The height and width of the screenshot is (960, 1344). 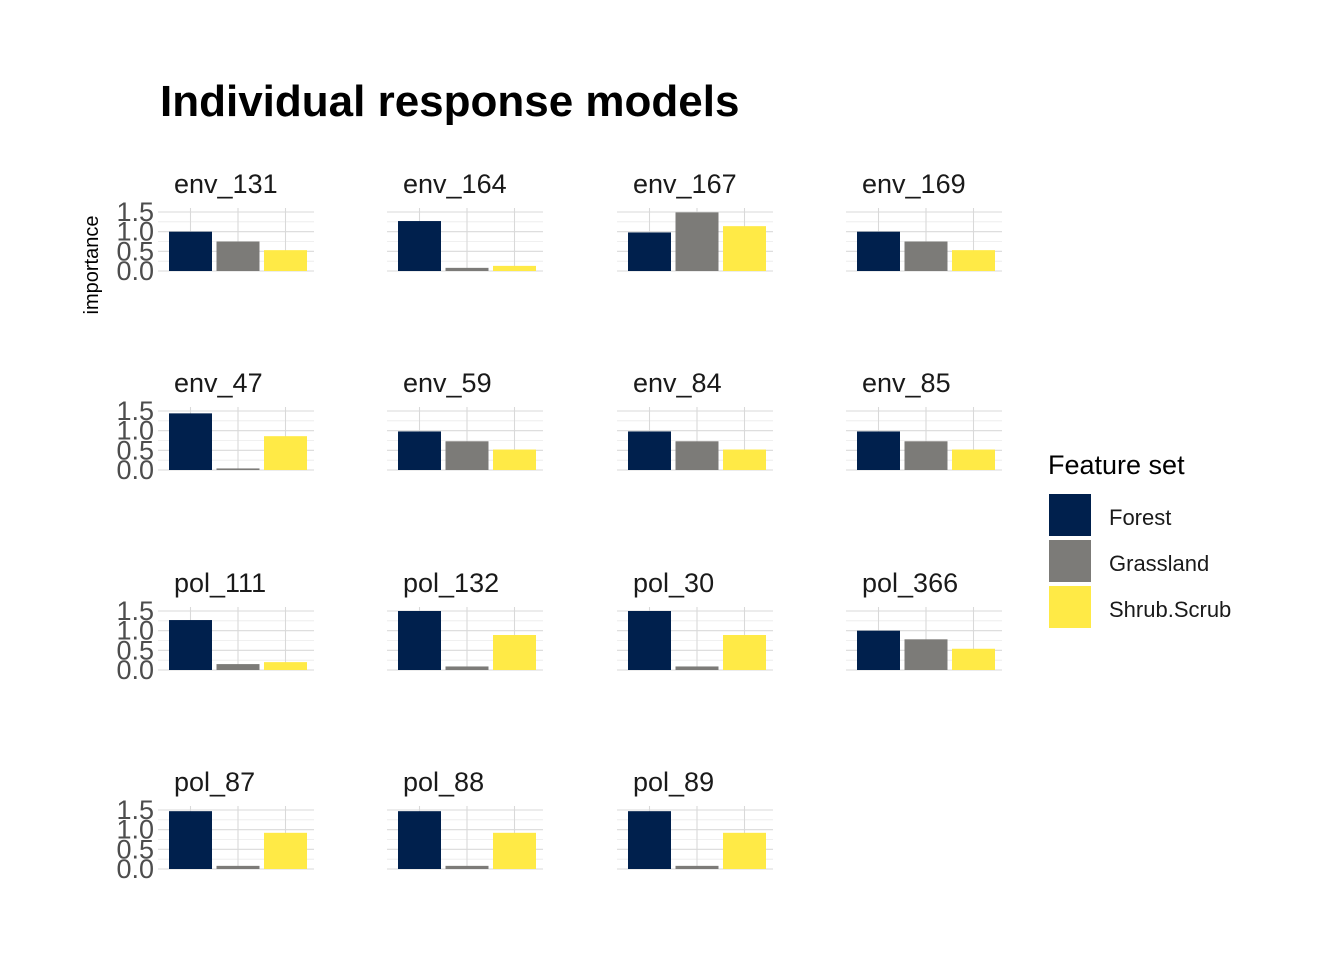 What do you see at coordinates (695, 619) in the screenshot?
I see `facet-pol_30: pol_30` at bounding box center [695, 619].